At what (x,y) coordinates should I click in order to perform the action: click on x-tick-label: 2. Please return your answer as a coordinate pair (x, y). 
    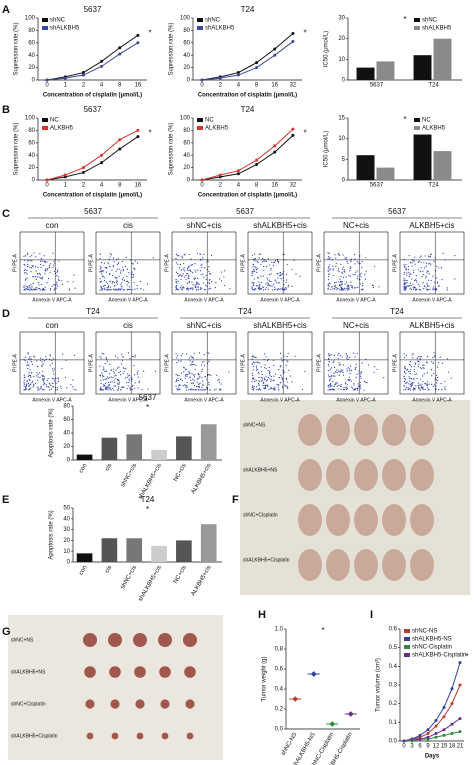
    Looking at the image, I should click on (221, 86).